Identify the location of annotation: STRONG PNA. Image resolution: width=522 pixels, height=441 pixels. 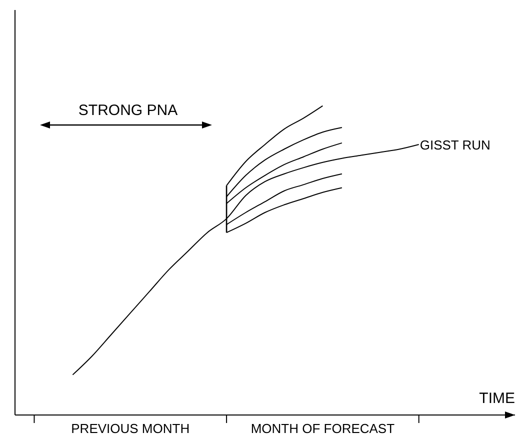
(128, 110).